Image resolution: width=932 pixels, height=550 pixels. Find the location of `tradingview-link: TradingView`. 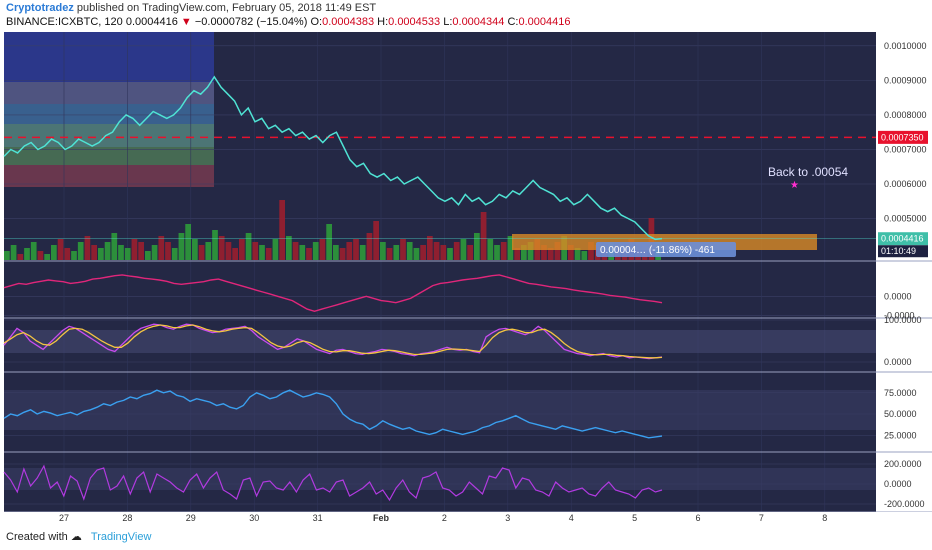

tradingview-link: TradingView is located at coordinates (121, 537).